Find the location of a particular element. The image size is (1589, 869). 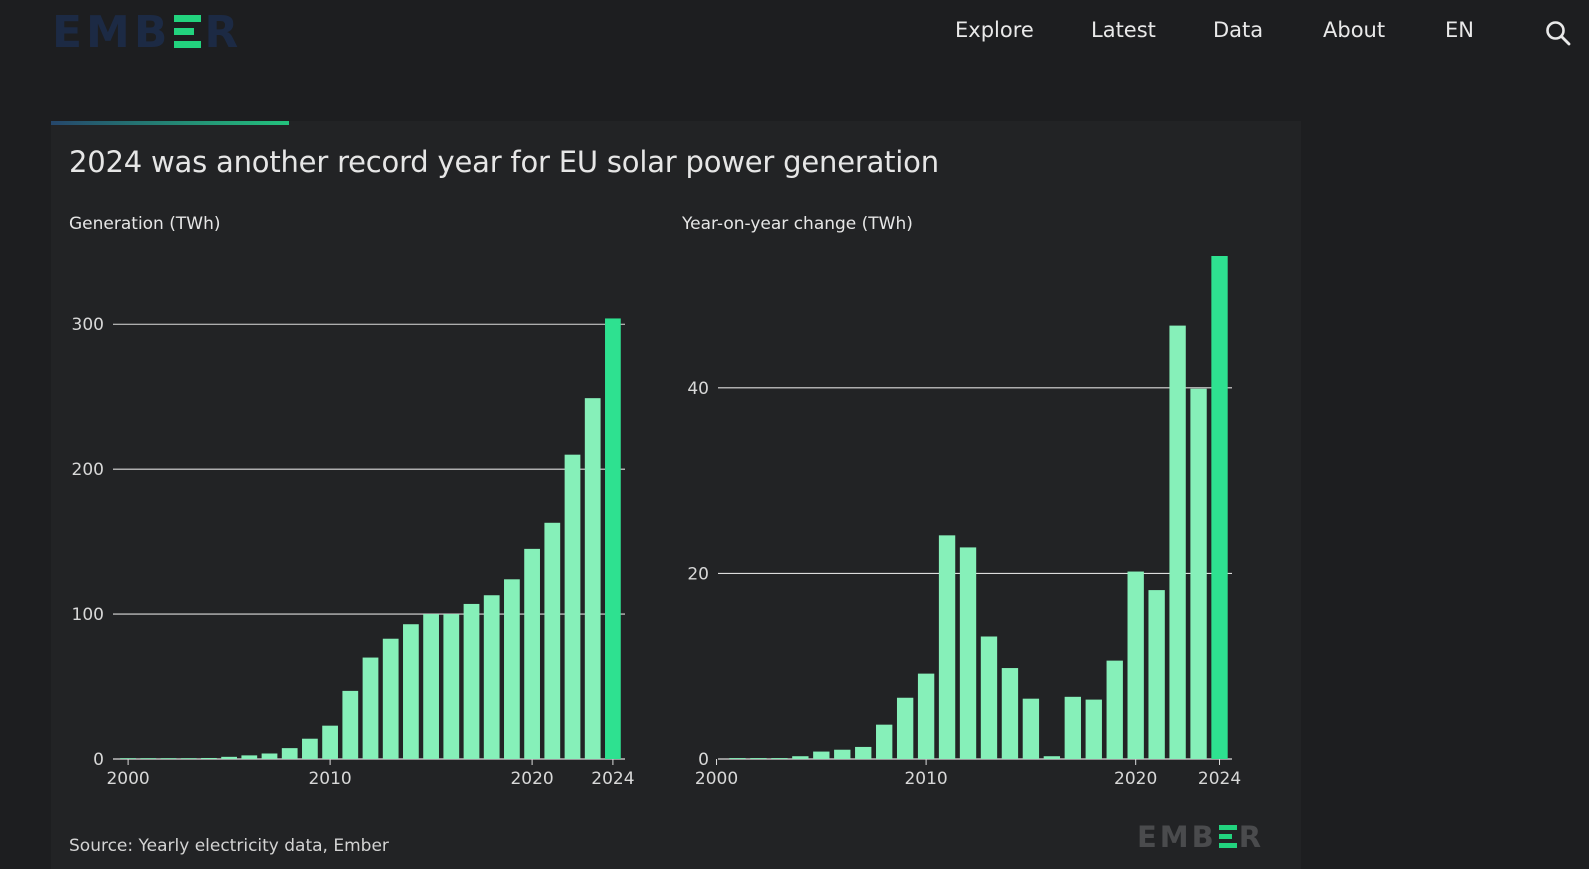

nav-data: Data is located at coordinates (1238, 30).